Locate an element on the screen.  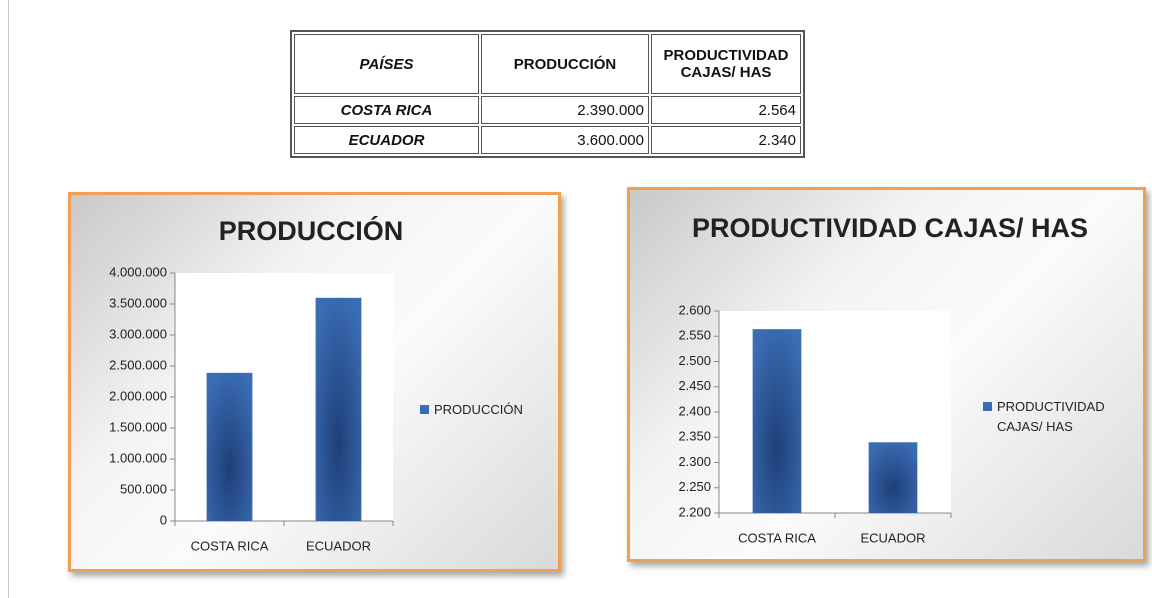
value-cell: 3.600.000 is located at coordinates (565, 140).